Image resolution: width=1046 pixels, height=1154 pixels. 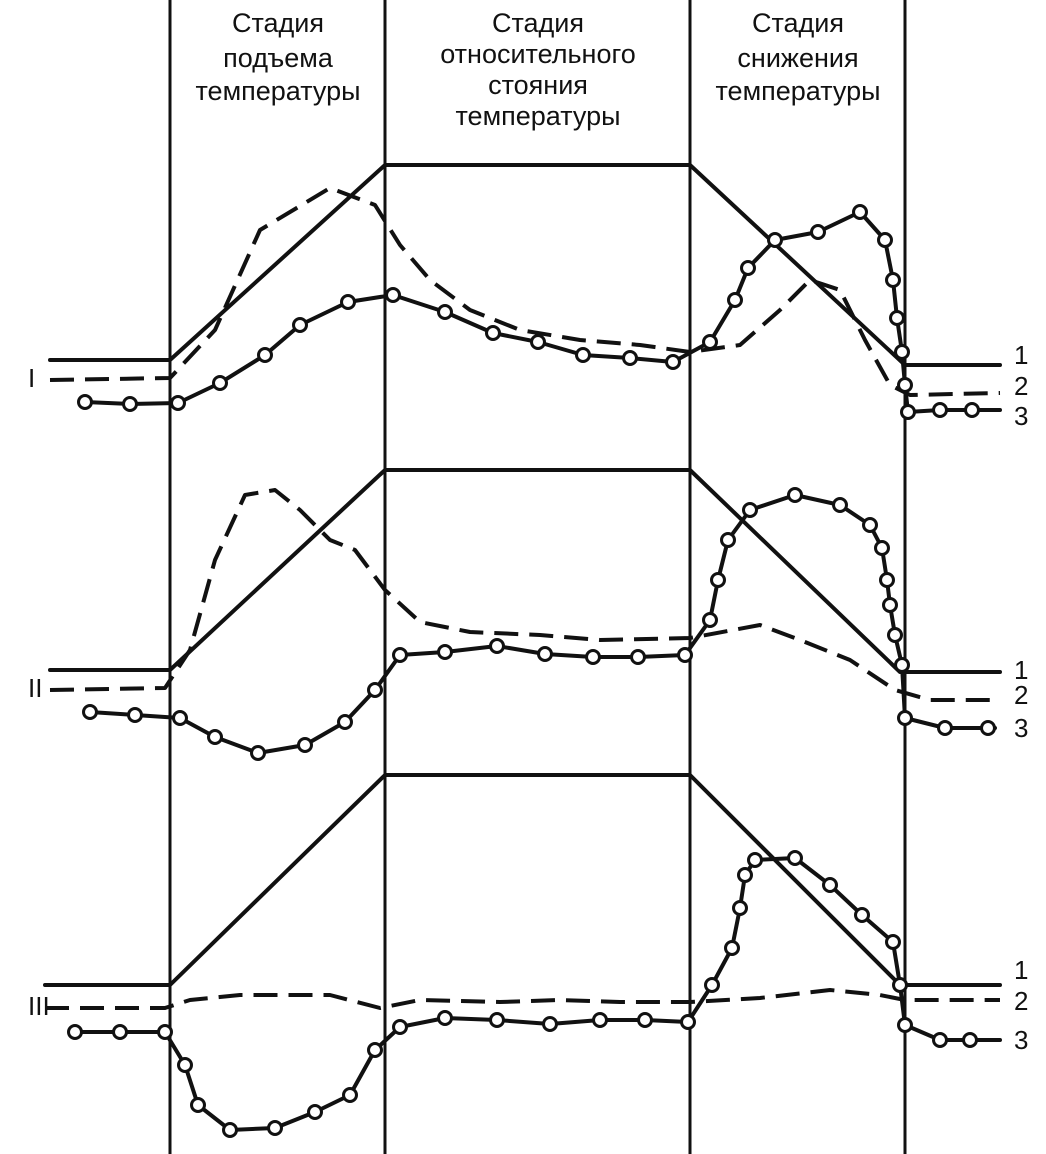 I want to click on row-label: II, so click(x=35, y=688).